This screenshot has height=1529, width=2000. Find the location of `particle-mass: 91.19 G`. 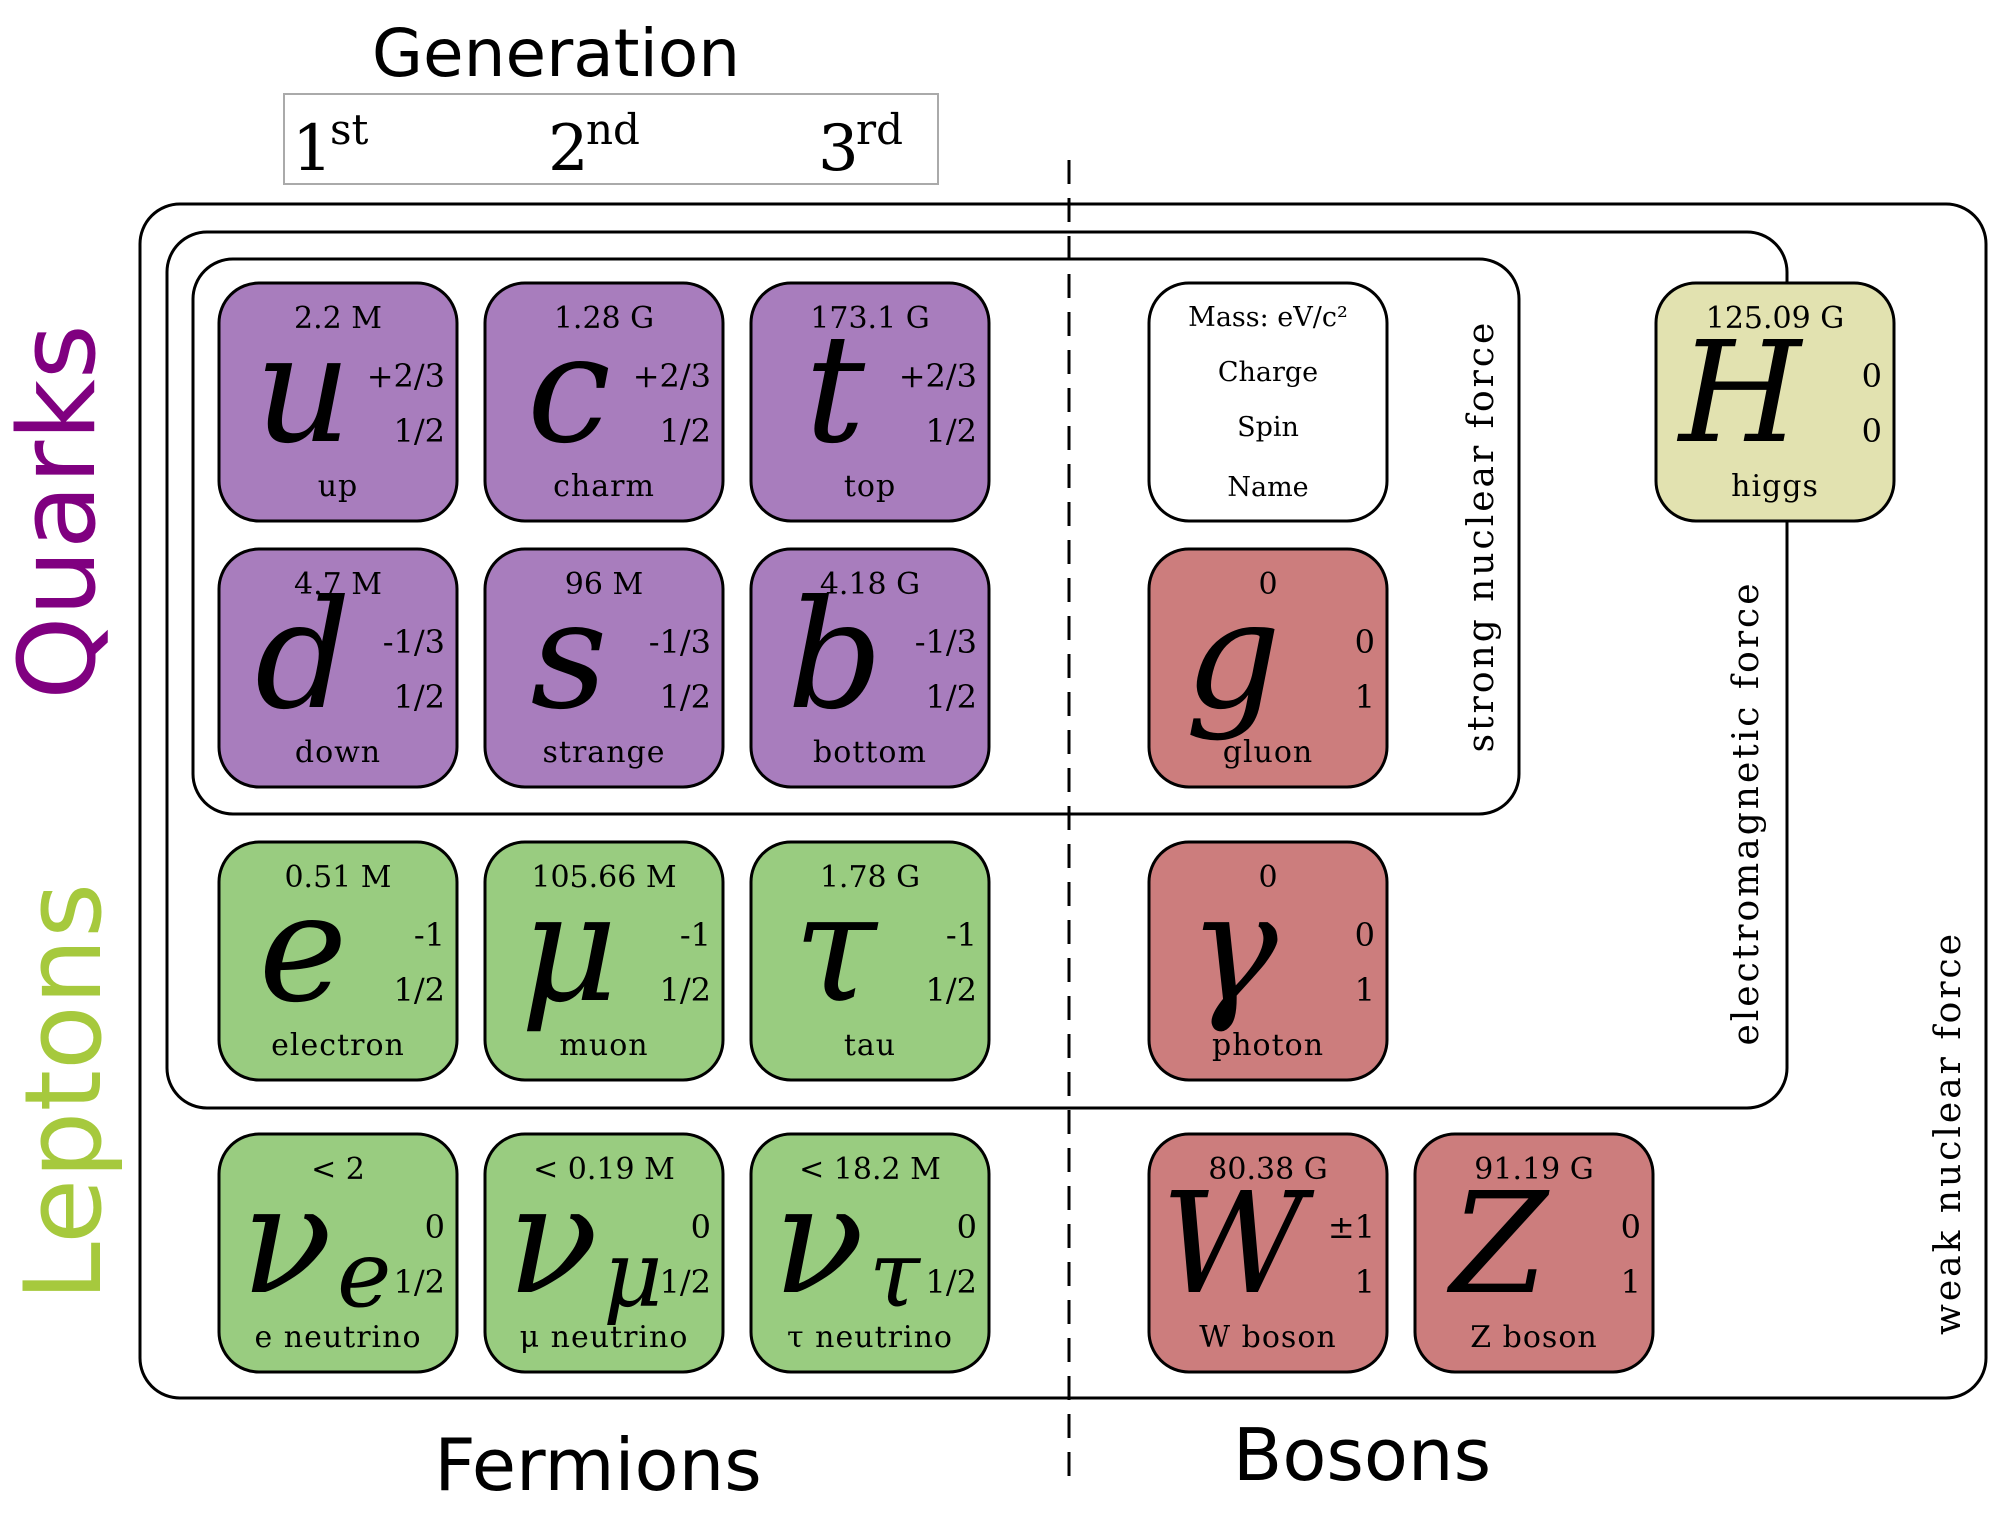

particle-mass: 91.19 G is located at coordinates (1533, 1169).